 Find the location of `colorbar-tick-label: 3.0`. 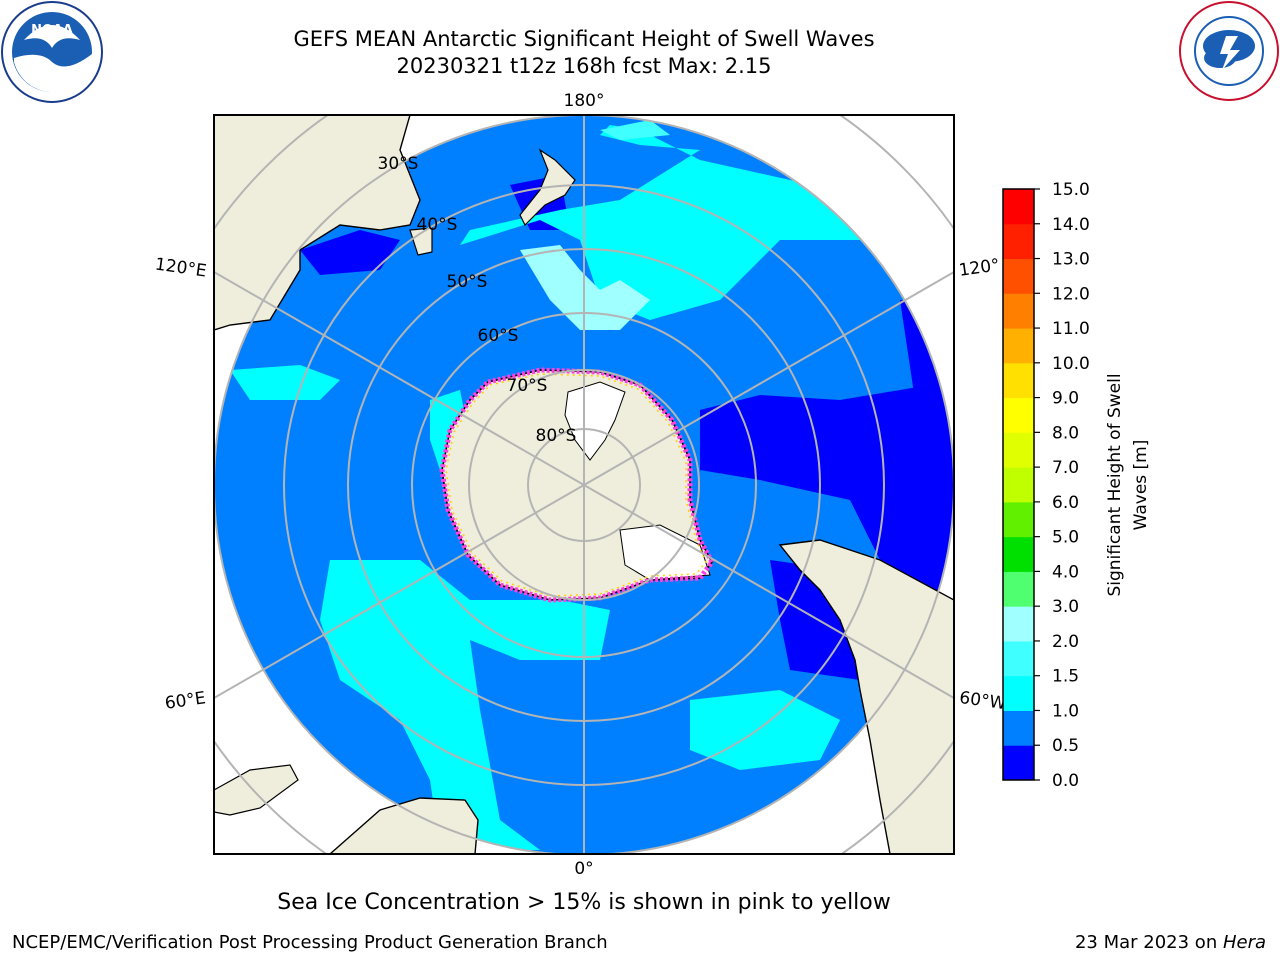

colorbar-tick-label: 3.0 is located at coordinates (1065, 607).